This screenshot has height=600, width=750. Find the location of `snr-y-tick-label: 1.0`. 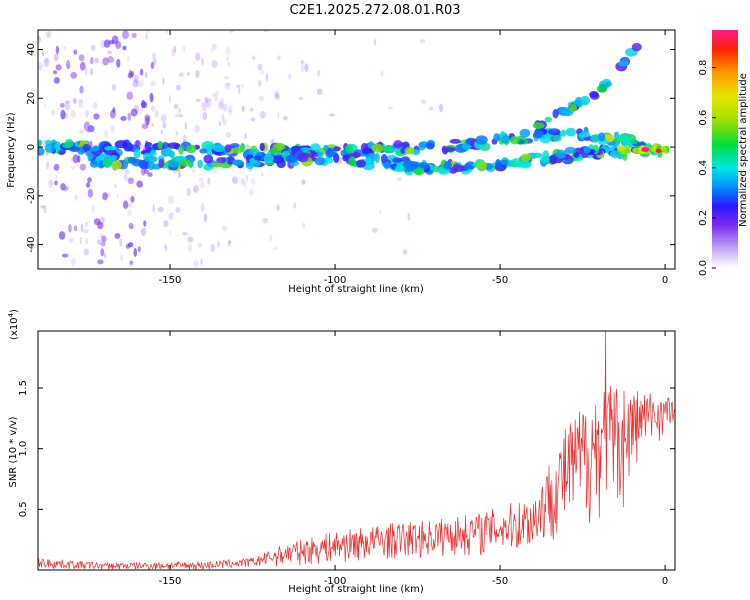

snr-y-tick-label: 1.0 is located at coordinates (23, 449).